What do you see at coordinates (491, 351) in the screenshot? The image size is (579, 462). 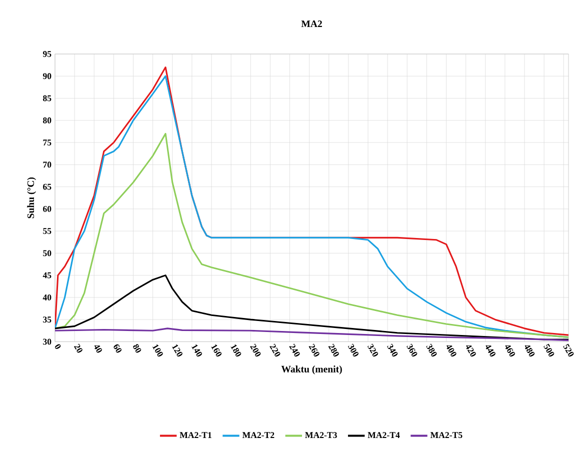 I see `x-tick-label: 440` at bounding box center [491, 351].